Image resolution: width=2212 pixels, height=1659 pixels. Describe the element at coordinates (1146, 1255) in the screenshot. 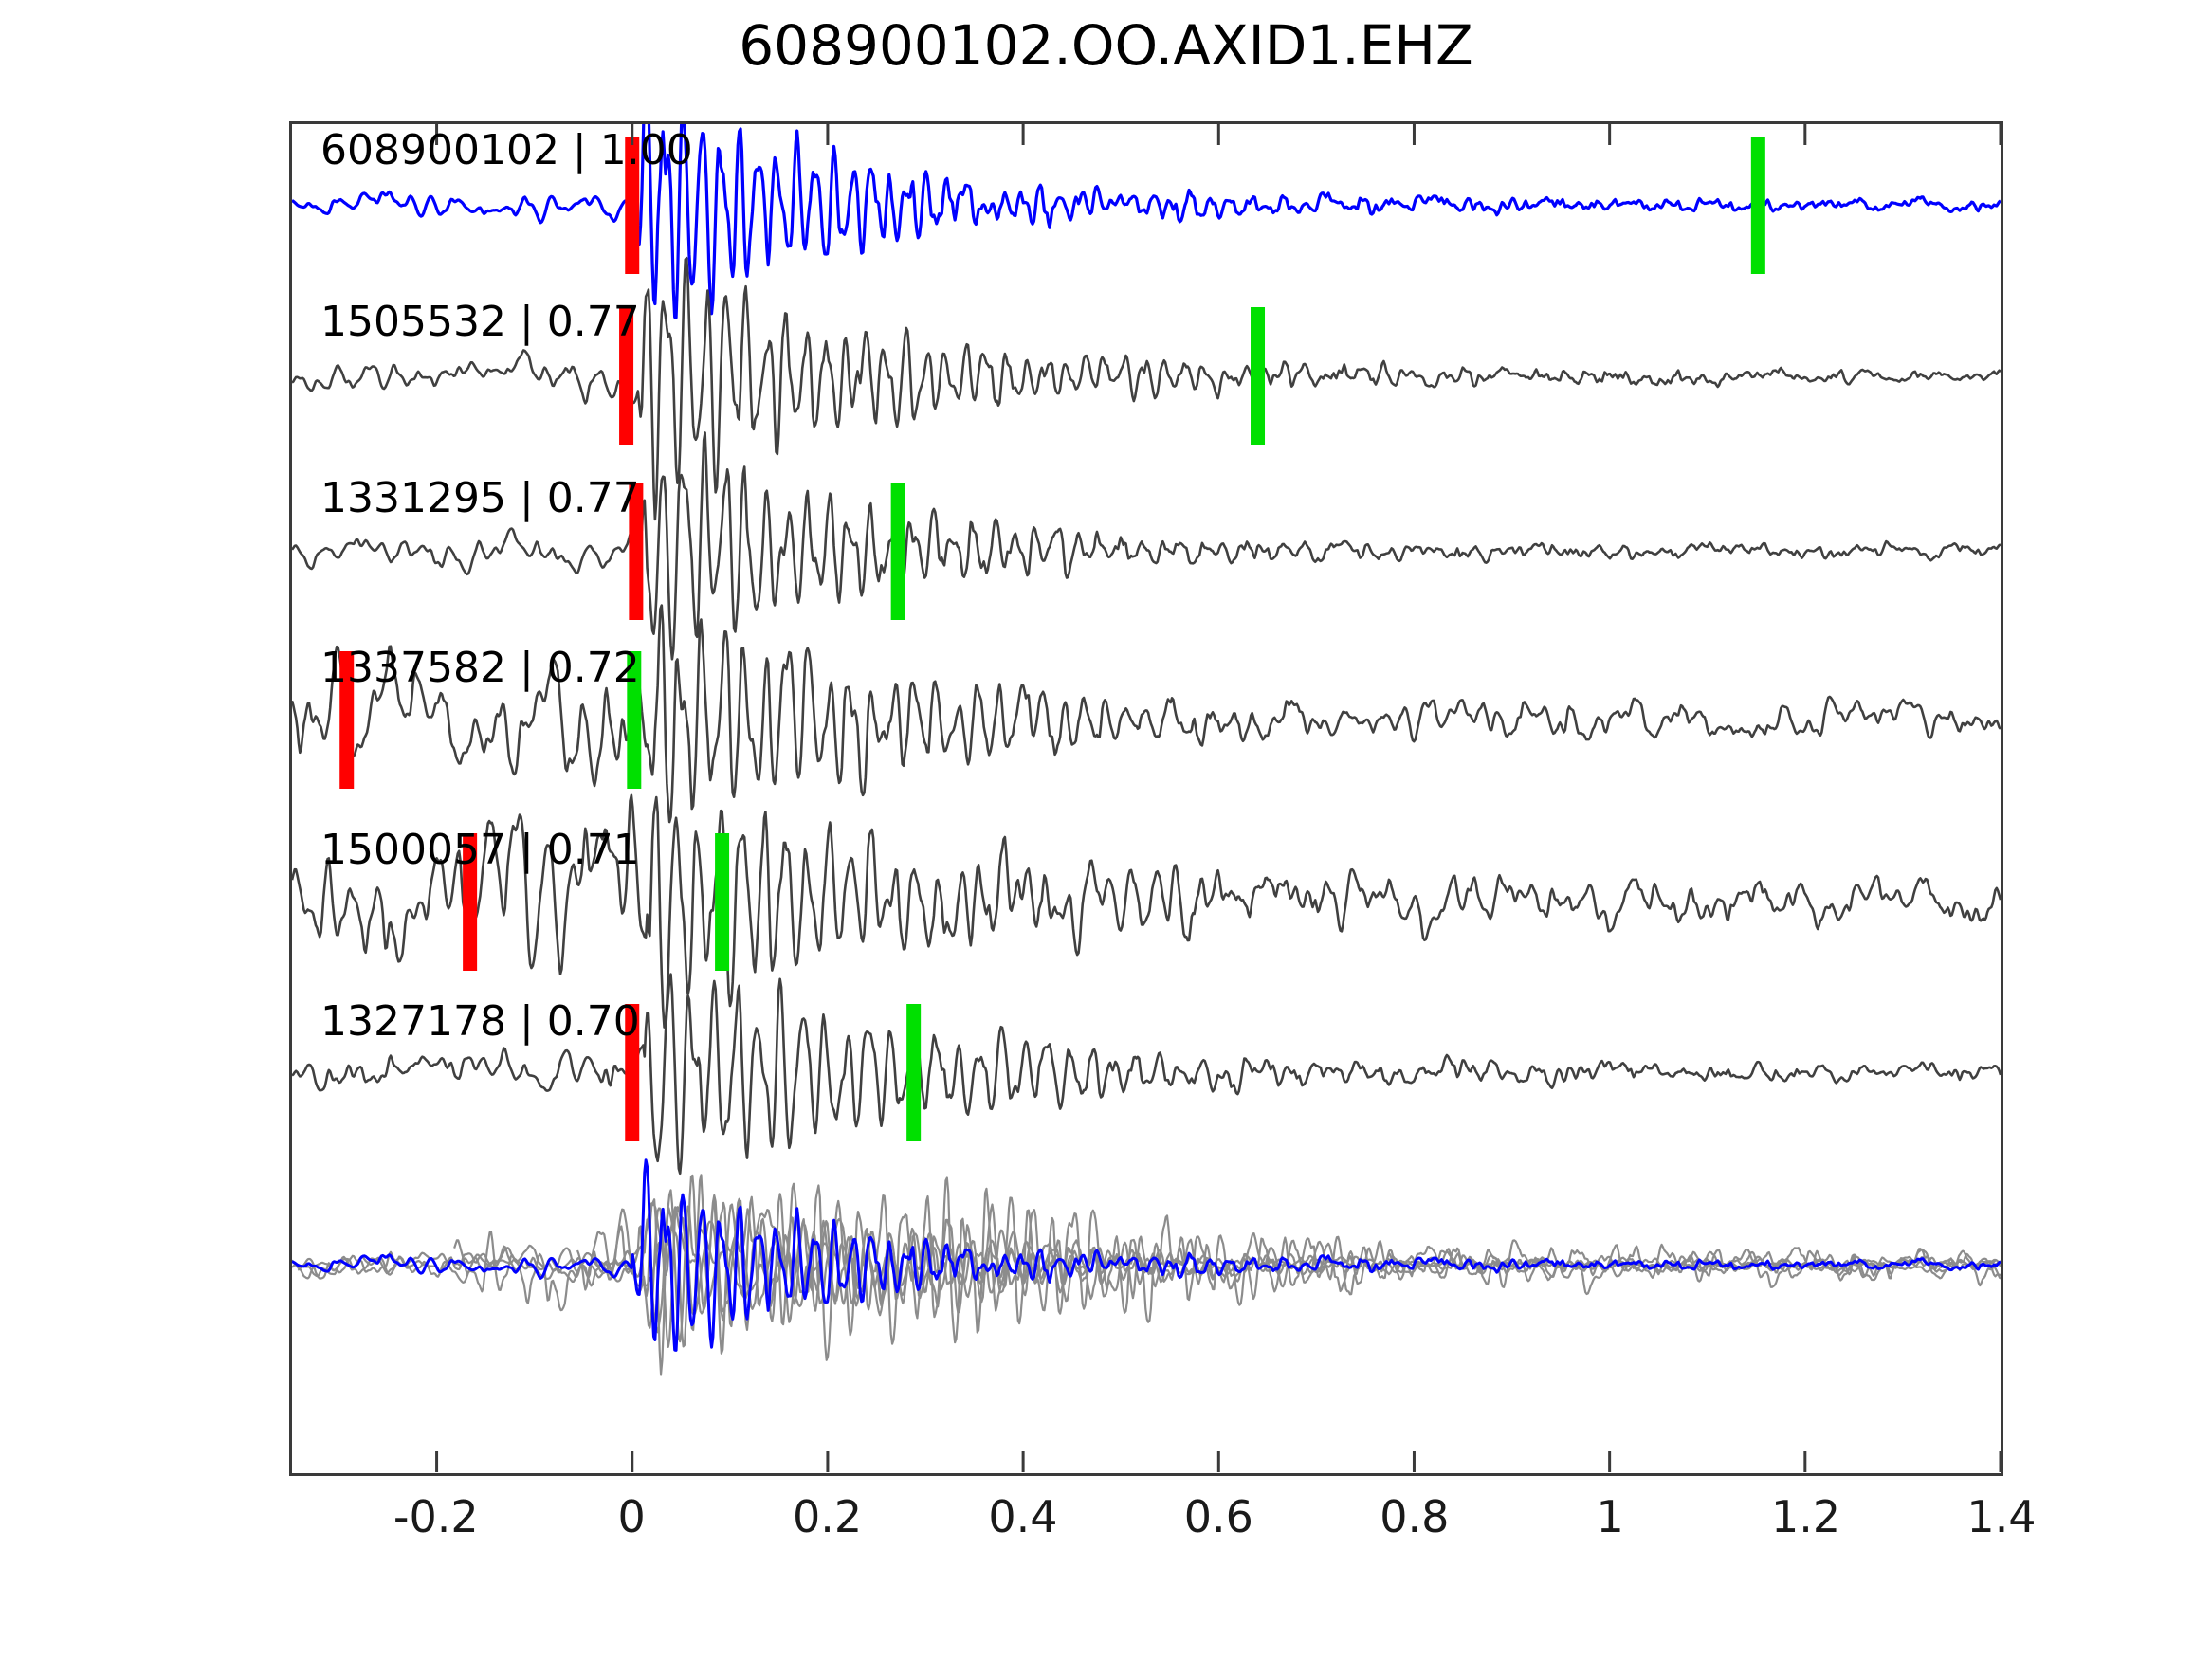

I see `stack-template-line` at that location.